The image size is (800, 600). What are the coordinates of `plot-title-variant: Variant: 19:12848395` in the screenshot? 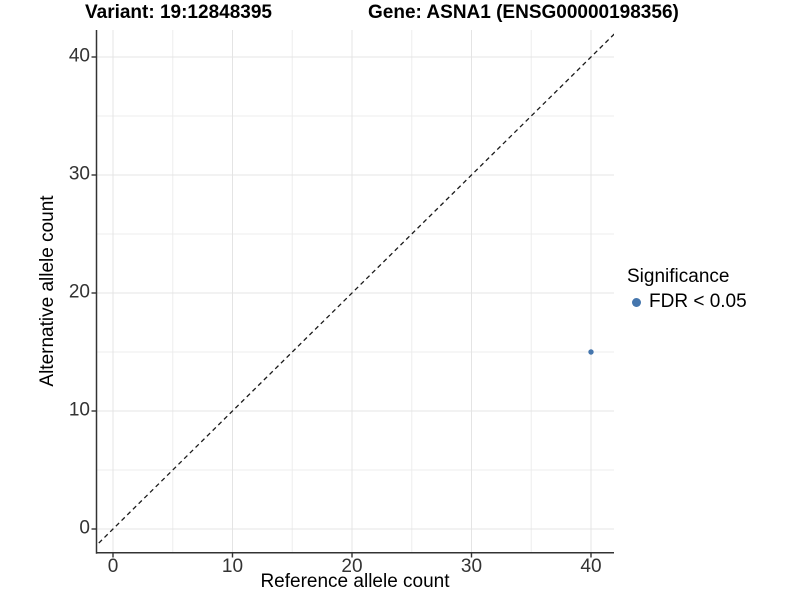 It's located at (178, 12).